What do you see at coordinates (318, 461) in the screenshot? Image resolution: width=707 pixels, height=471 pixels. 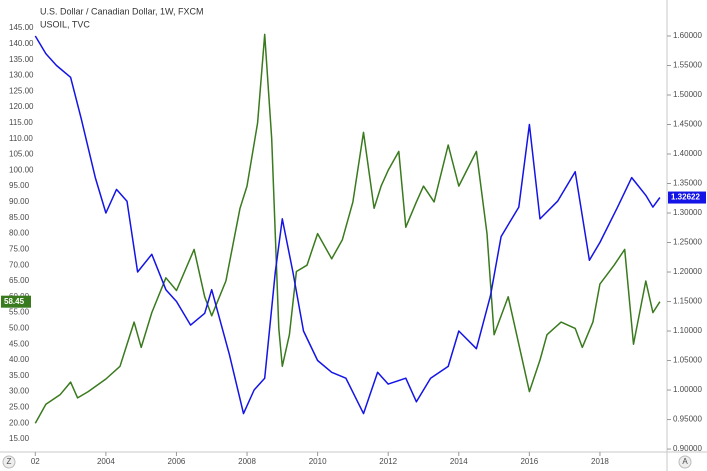 I see `x-tick-label: 2010` at bounding box center [318, 461].